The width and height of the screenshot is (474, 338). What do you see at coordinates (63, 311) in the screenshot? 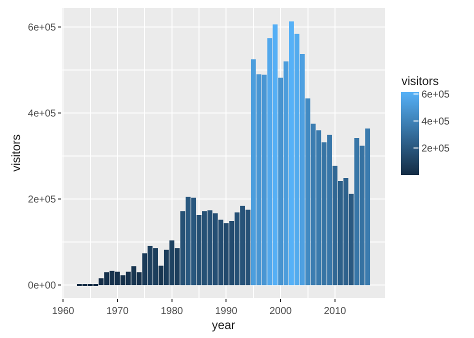
I see `x-tick-label: 1960` at bounding box center [63, 311].